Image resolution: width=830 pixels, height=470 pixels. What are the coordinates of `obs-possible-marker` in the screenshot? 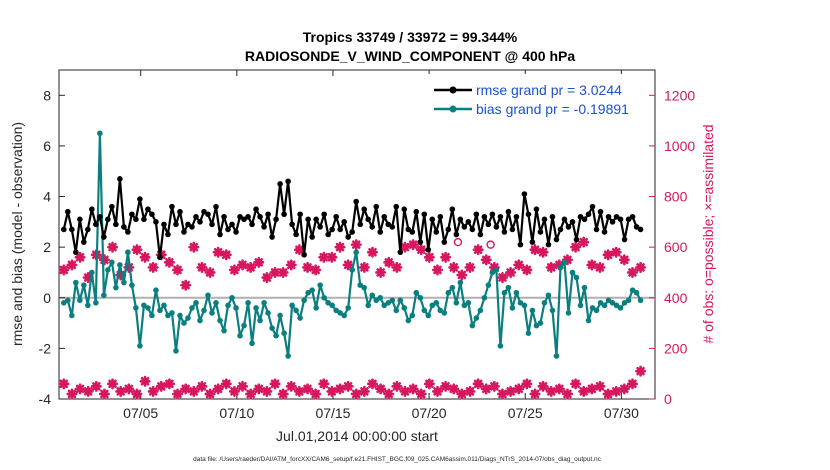 It's located at (490, 244).